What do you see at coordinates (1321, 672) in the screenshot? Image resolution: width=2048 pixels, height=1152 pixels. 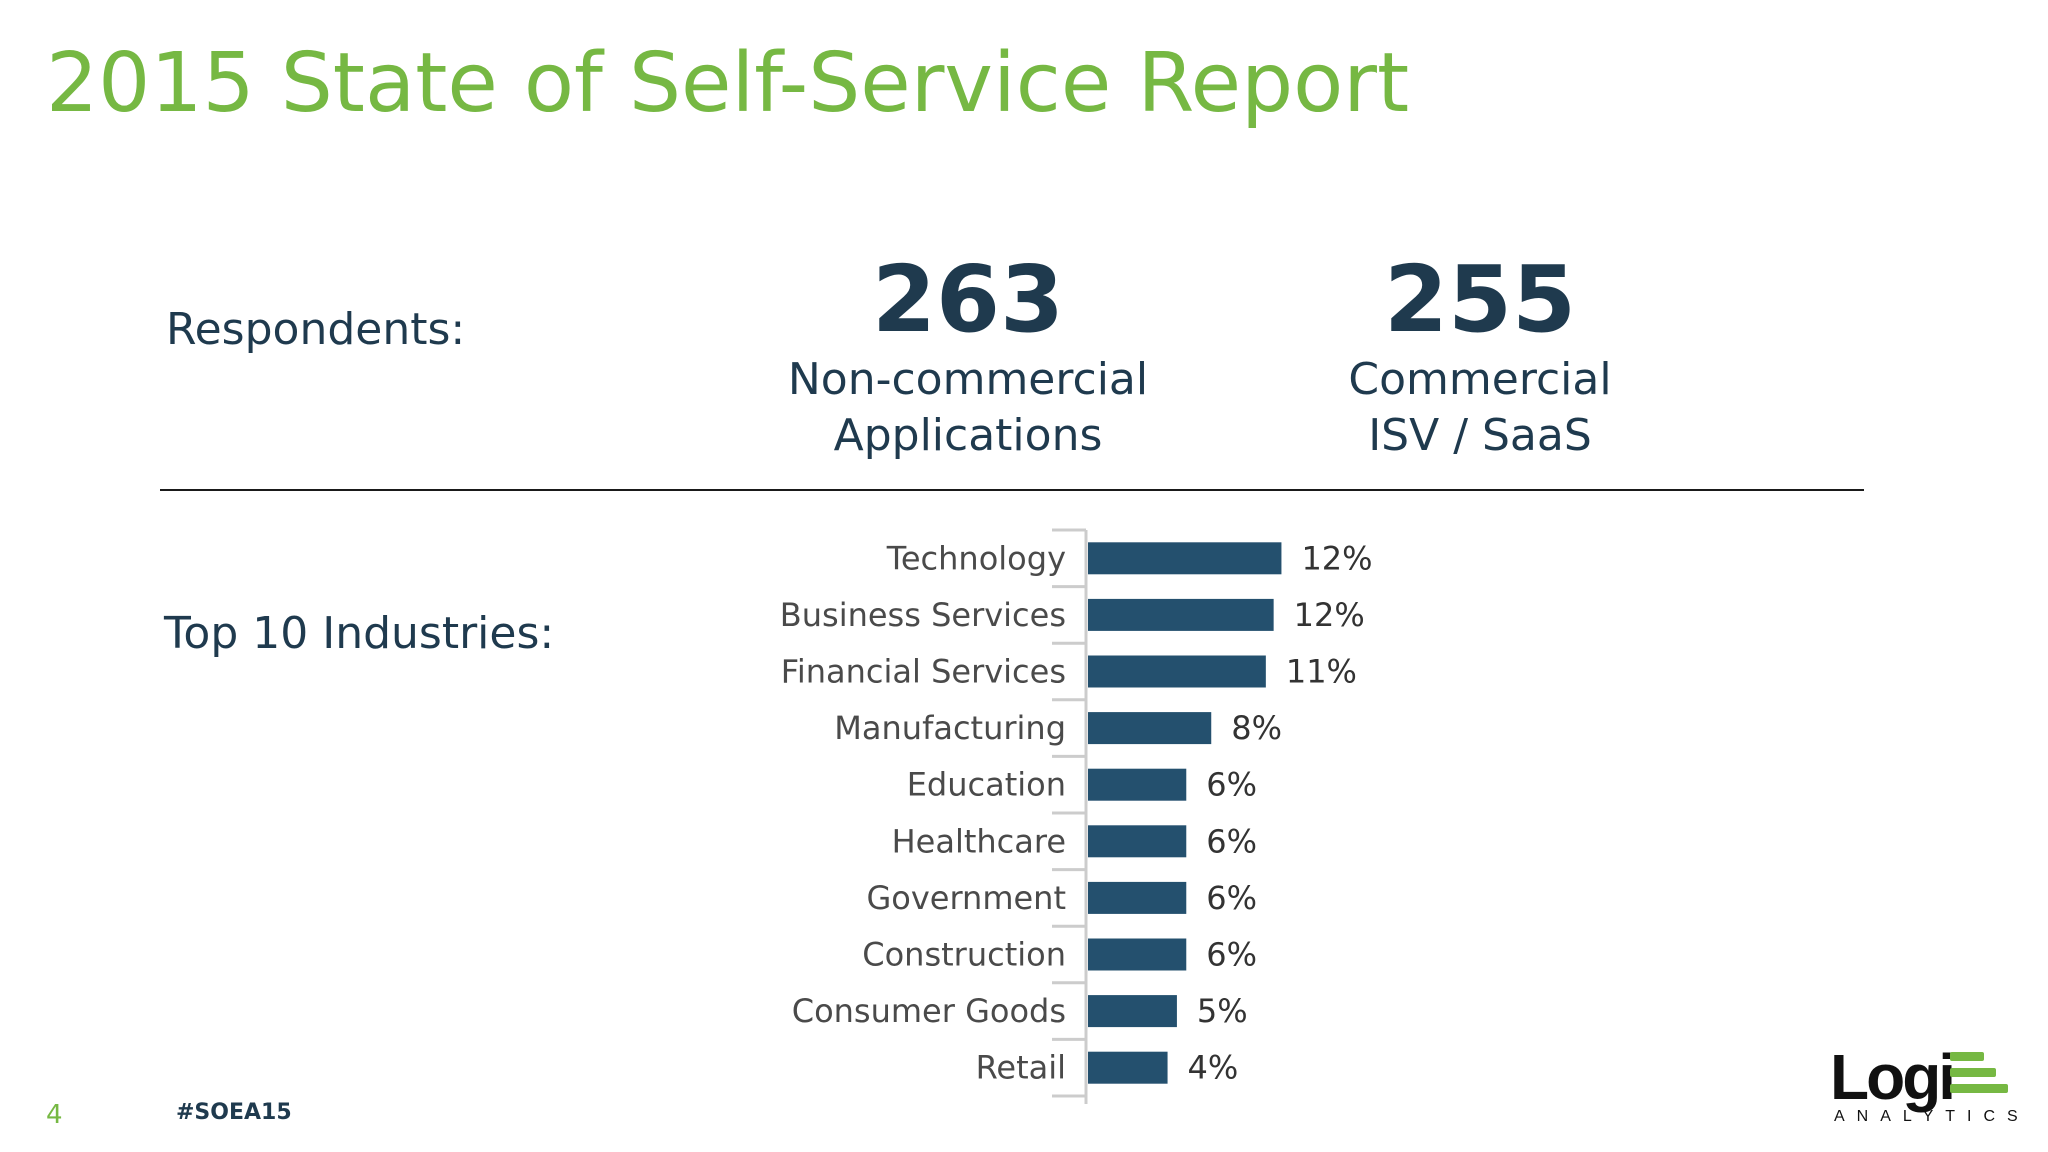 I see `value-label: 11%` at bounding box center [1321, 672].